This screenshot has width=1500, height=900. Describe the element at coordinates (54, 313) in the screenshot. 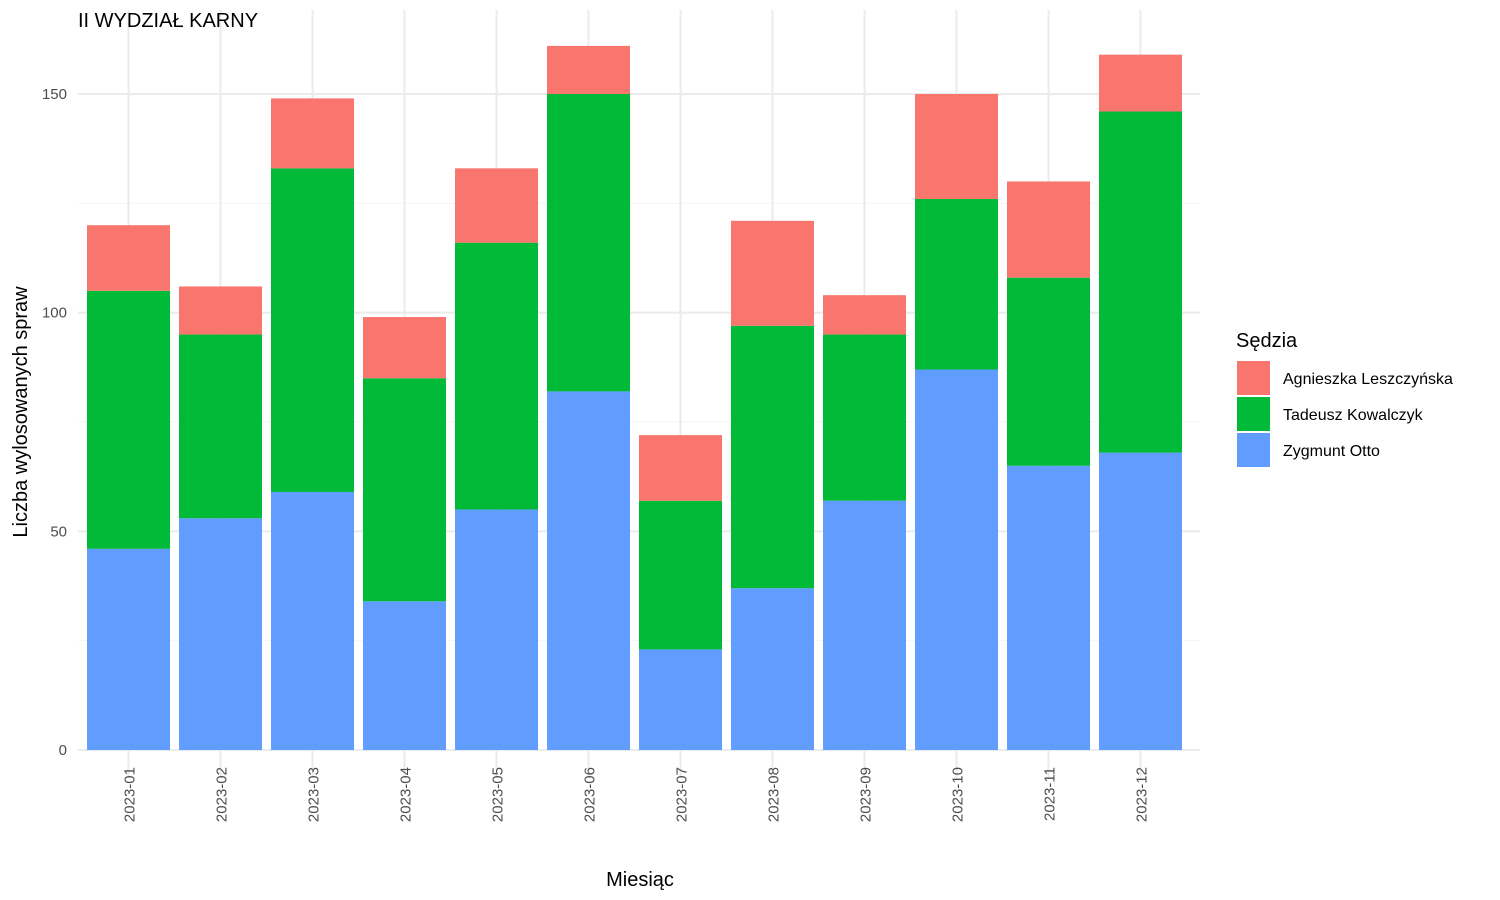

I see `y-tick-label: 100` at that location.